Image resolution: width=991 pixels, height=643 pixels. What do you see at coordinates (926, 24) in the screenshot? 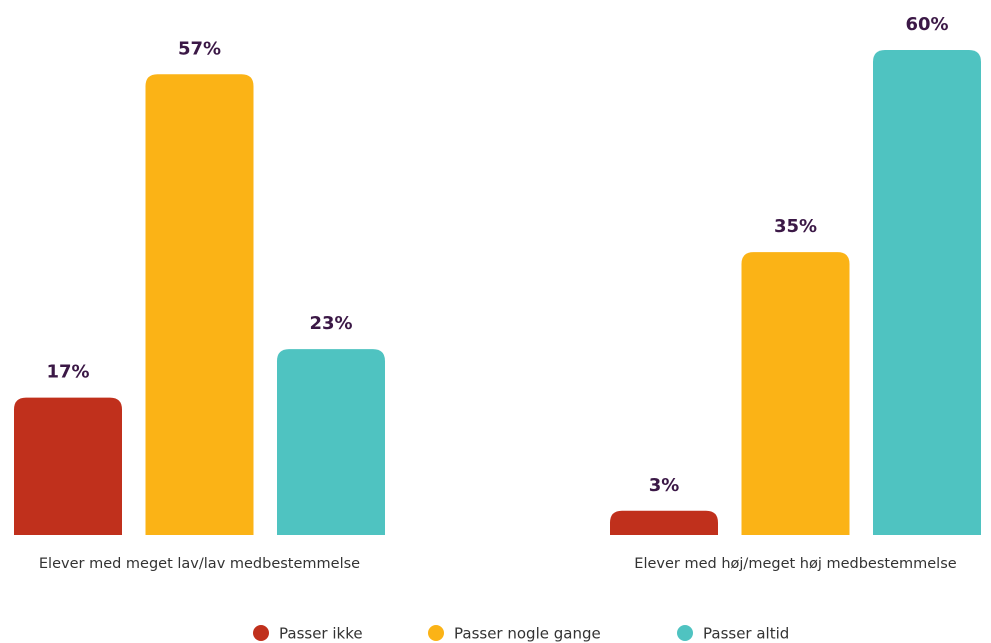
I see `value-label: 60%` at bounding box center [926, 24].